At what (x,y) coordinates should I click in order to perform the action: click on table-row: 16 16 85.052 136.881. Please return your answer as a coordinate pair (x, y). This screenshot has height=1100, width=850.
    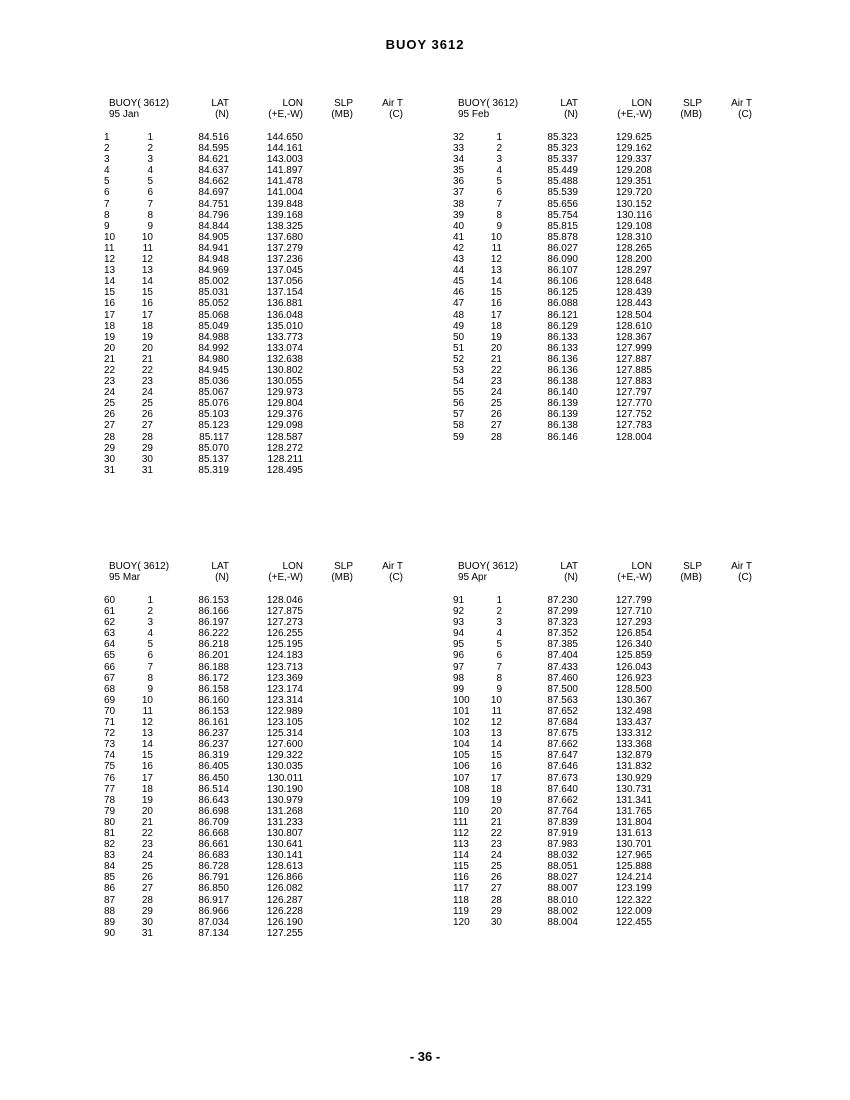
    Looking at the image, I should click on (278, 303).